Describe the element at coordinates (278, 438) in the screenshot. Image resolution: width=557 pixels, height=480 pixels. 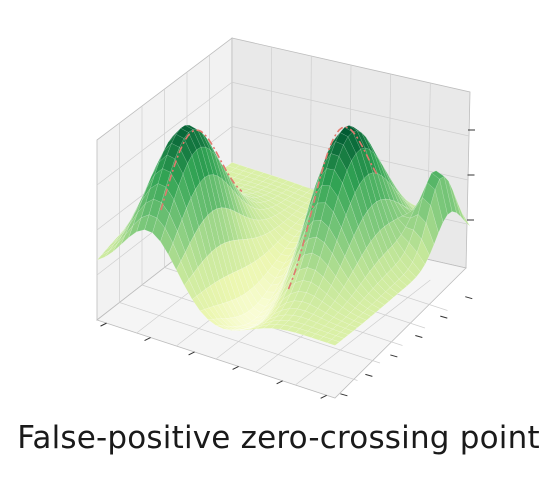
I see `figure-caption: False-positive zero-crossing point` at that location.